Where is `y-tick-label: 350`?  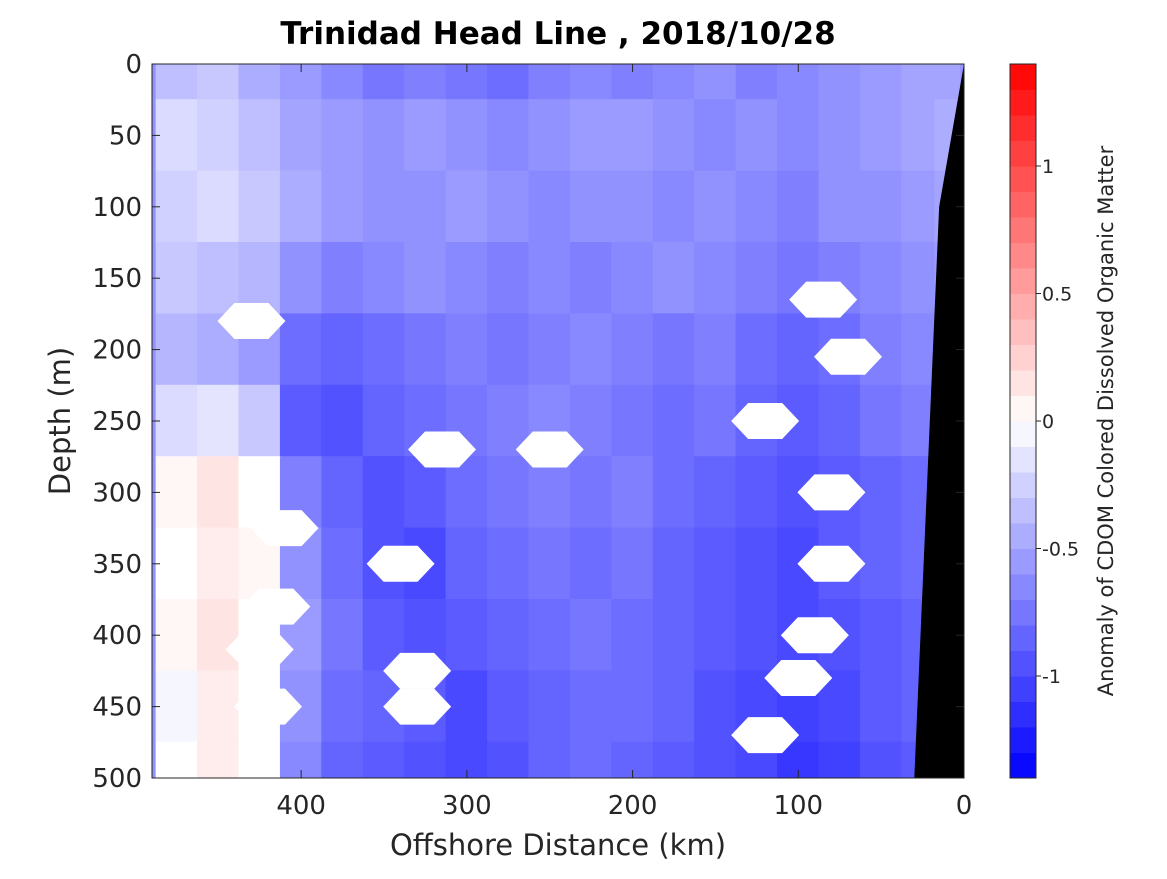 y-tick-label: 350 is located at coordinates (117, 565).